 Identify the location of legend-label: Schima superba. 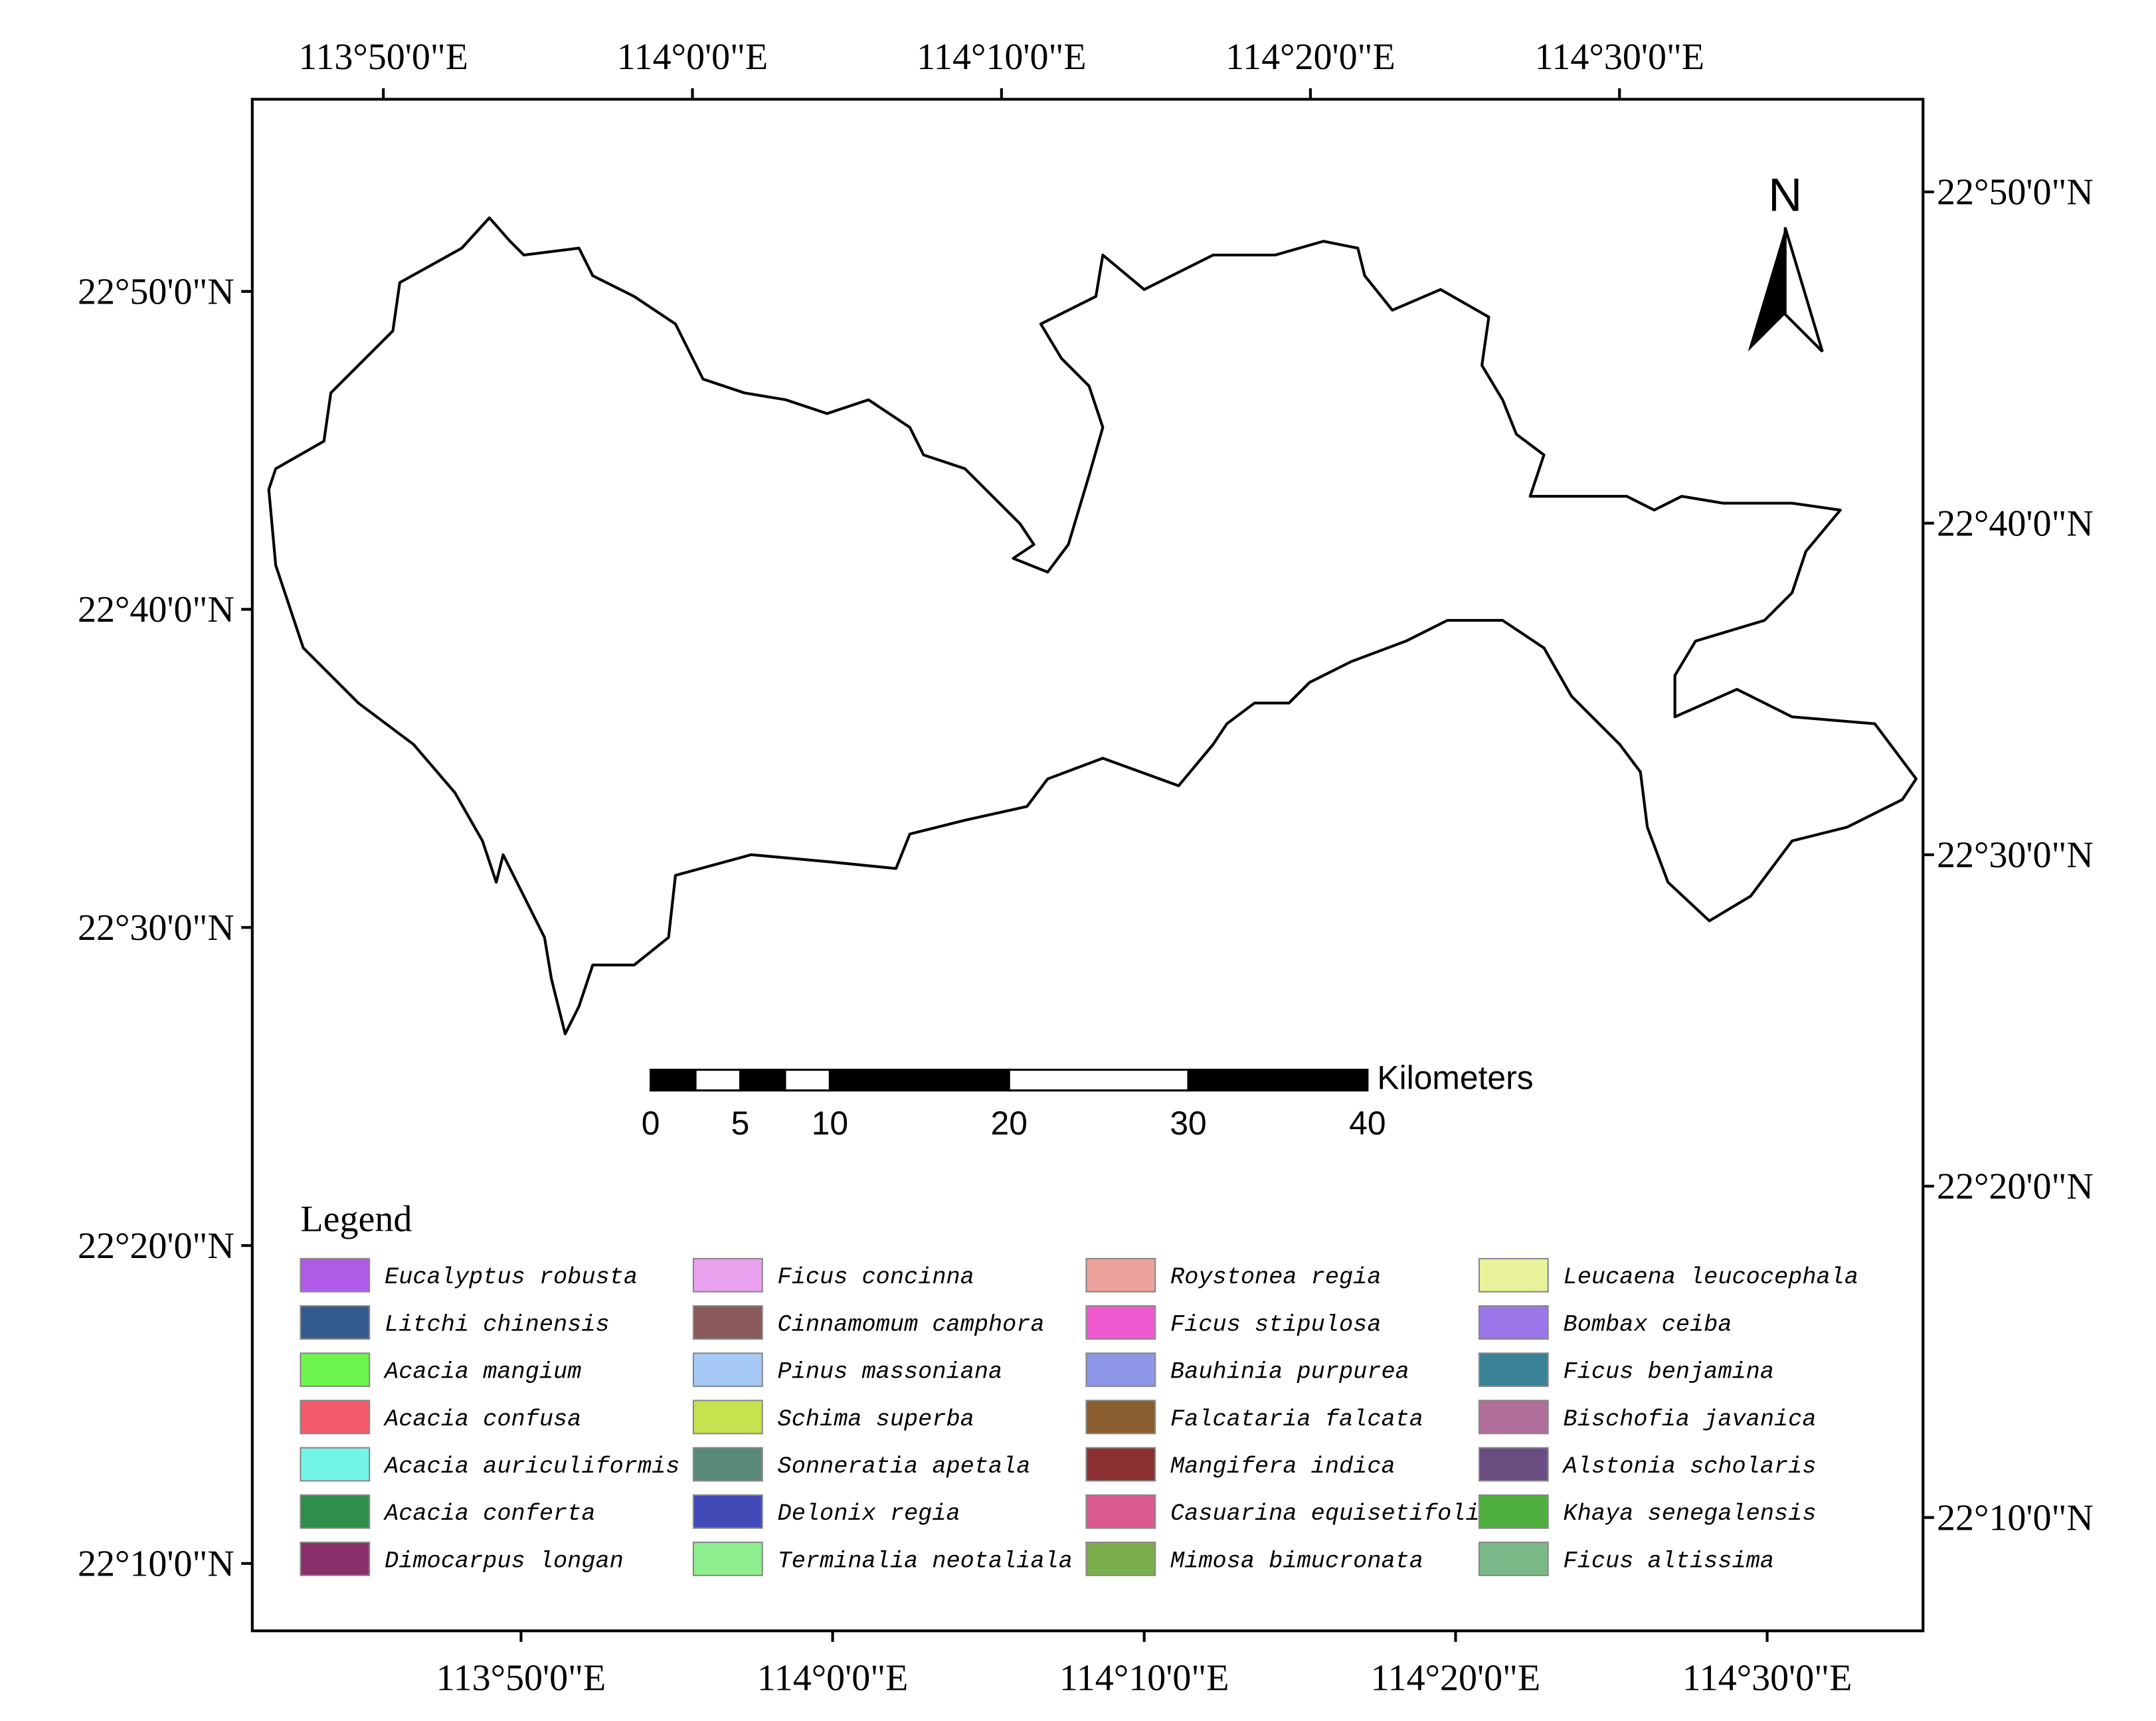
(876, 1419).